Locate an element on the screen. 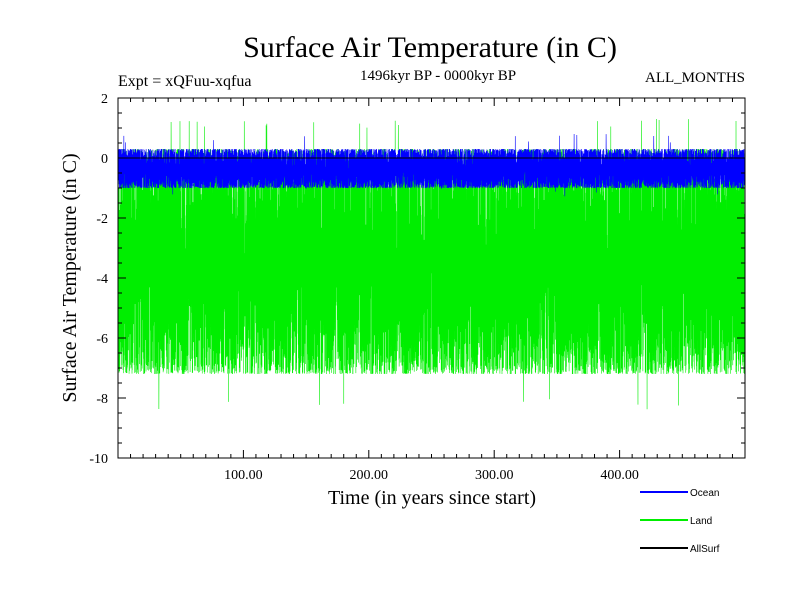 This screenshot has height=600, width=800. x-tick-label: 200.00 is located at coordinates (369, 475).